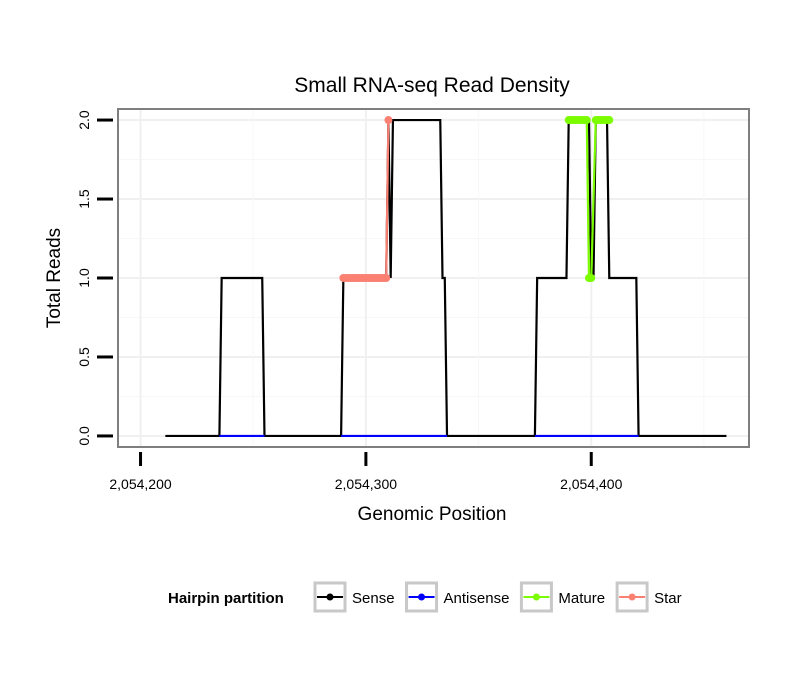 This screenshot has height=690, width=810. Describe the element at coordinates (84, 120) in the screenshot. I see `y-tick-label: 2.0` at that location.